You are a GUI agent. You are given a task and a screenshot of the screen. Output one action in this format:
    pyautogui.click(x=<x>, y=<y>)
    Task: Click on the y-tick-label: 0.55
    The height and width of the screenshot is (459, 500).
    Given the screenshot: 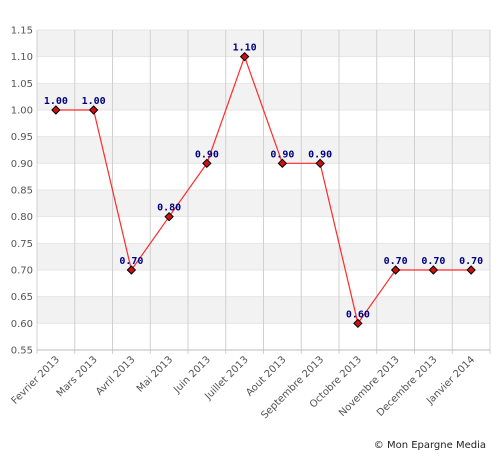 What is the action you would take?
    pyautogui.click(x=22, y=351)
    